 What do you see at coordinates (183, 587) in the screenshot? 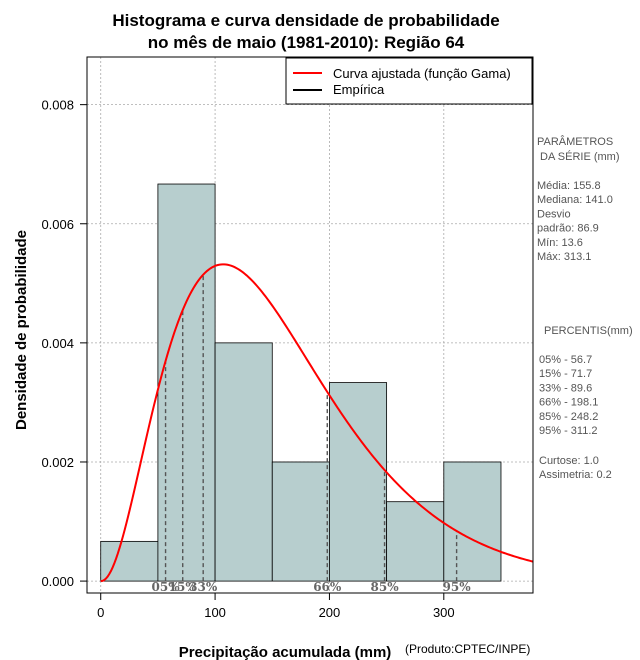
I see `percentile-label-1: 15%` at bounding box center [183, 587].